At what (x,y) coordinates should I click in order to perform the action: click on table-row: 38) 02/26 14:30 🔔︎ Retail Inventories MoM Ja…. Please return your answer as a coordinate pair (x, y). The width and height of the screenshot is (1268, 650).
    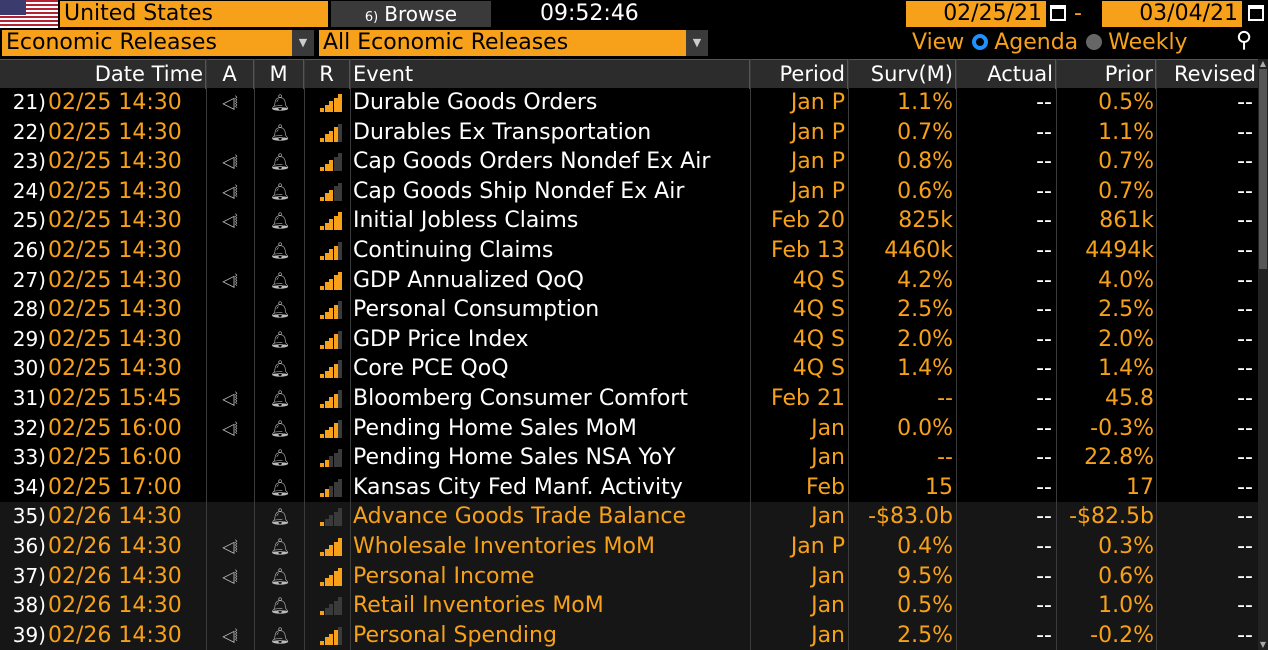
    Looking at the image, I should click on (629, 606).